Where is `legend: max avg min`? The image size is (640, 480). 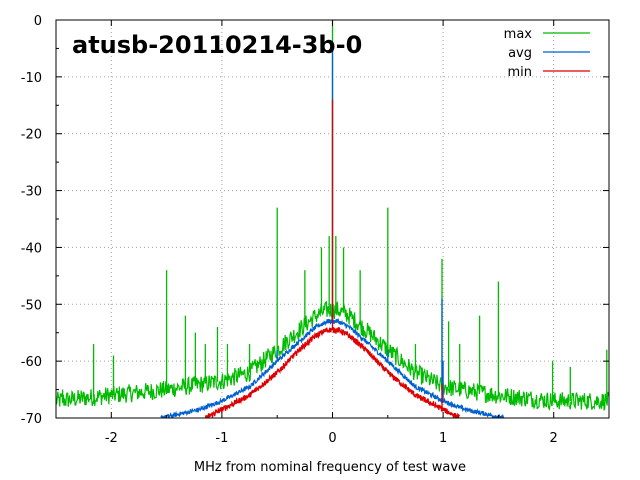
legend: max avg min is located at coordinates (547, 53).